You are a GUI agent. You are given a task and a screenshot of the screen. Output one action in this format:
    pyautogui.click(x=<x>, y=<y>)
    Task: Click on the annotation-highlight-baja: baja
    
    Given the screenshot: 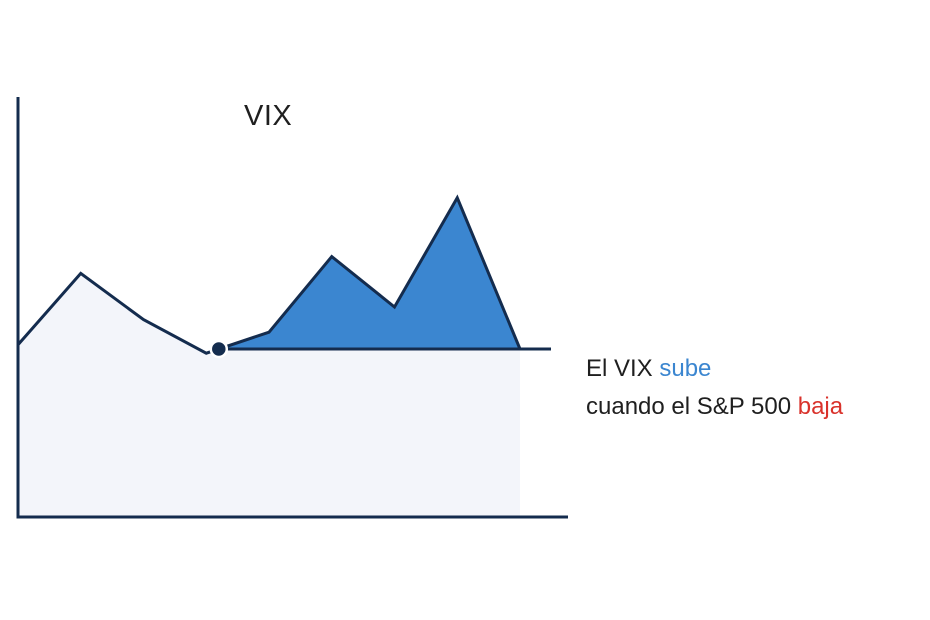 What is the action you would take?
    pyautogui.click(x=820, y=406)
    